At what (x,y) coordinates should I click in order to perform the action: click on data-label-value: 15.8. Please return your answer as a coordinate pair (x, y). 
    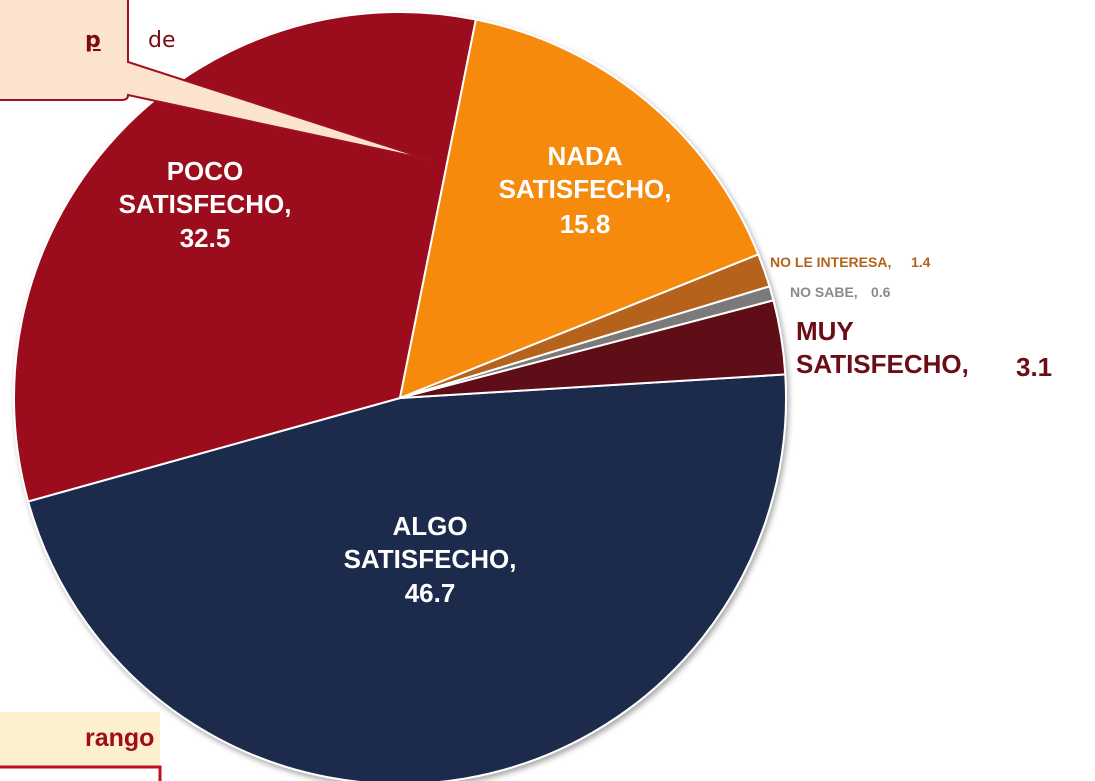
    Looking at the image, I should click on (585, 224).